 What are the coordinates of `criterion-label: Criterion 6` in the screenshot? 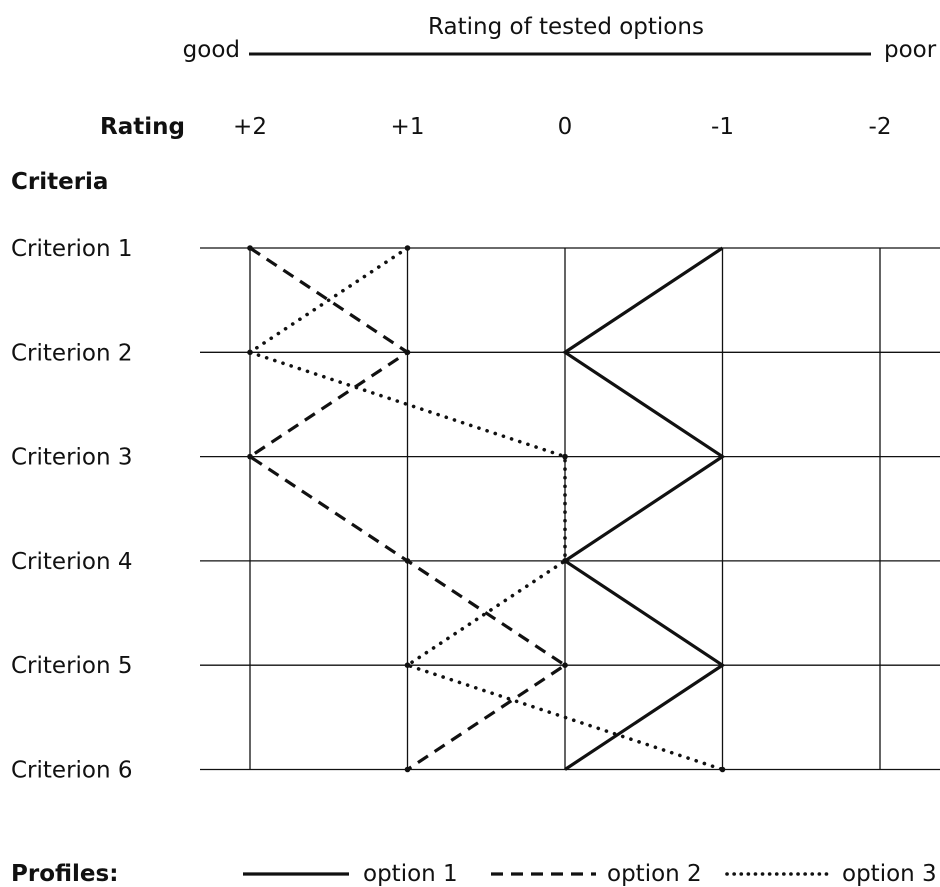 It's located at (72, 771).